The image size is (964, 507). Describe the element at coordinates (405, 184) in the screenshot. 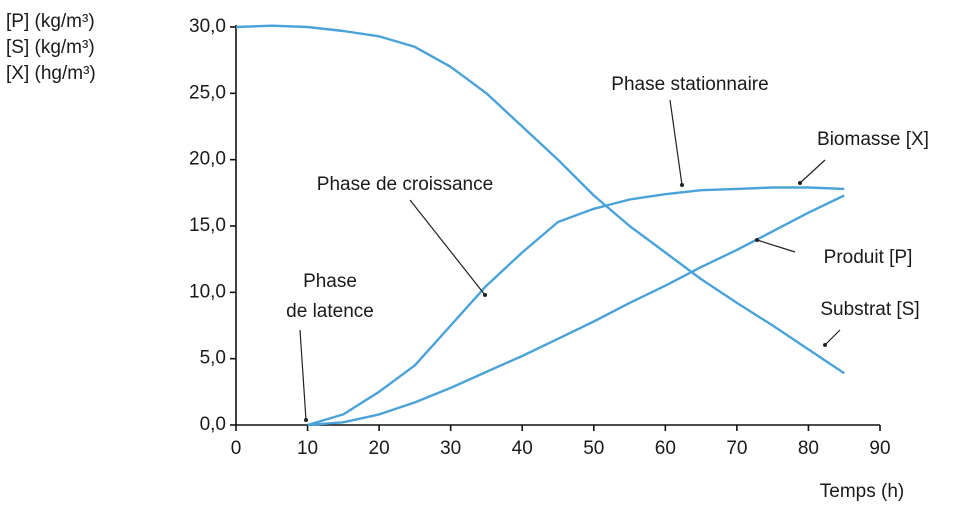

I see `annotation: Phase de croissance` at that location.